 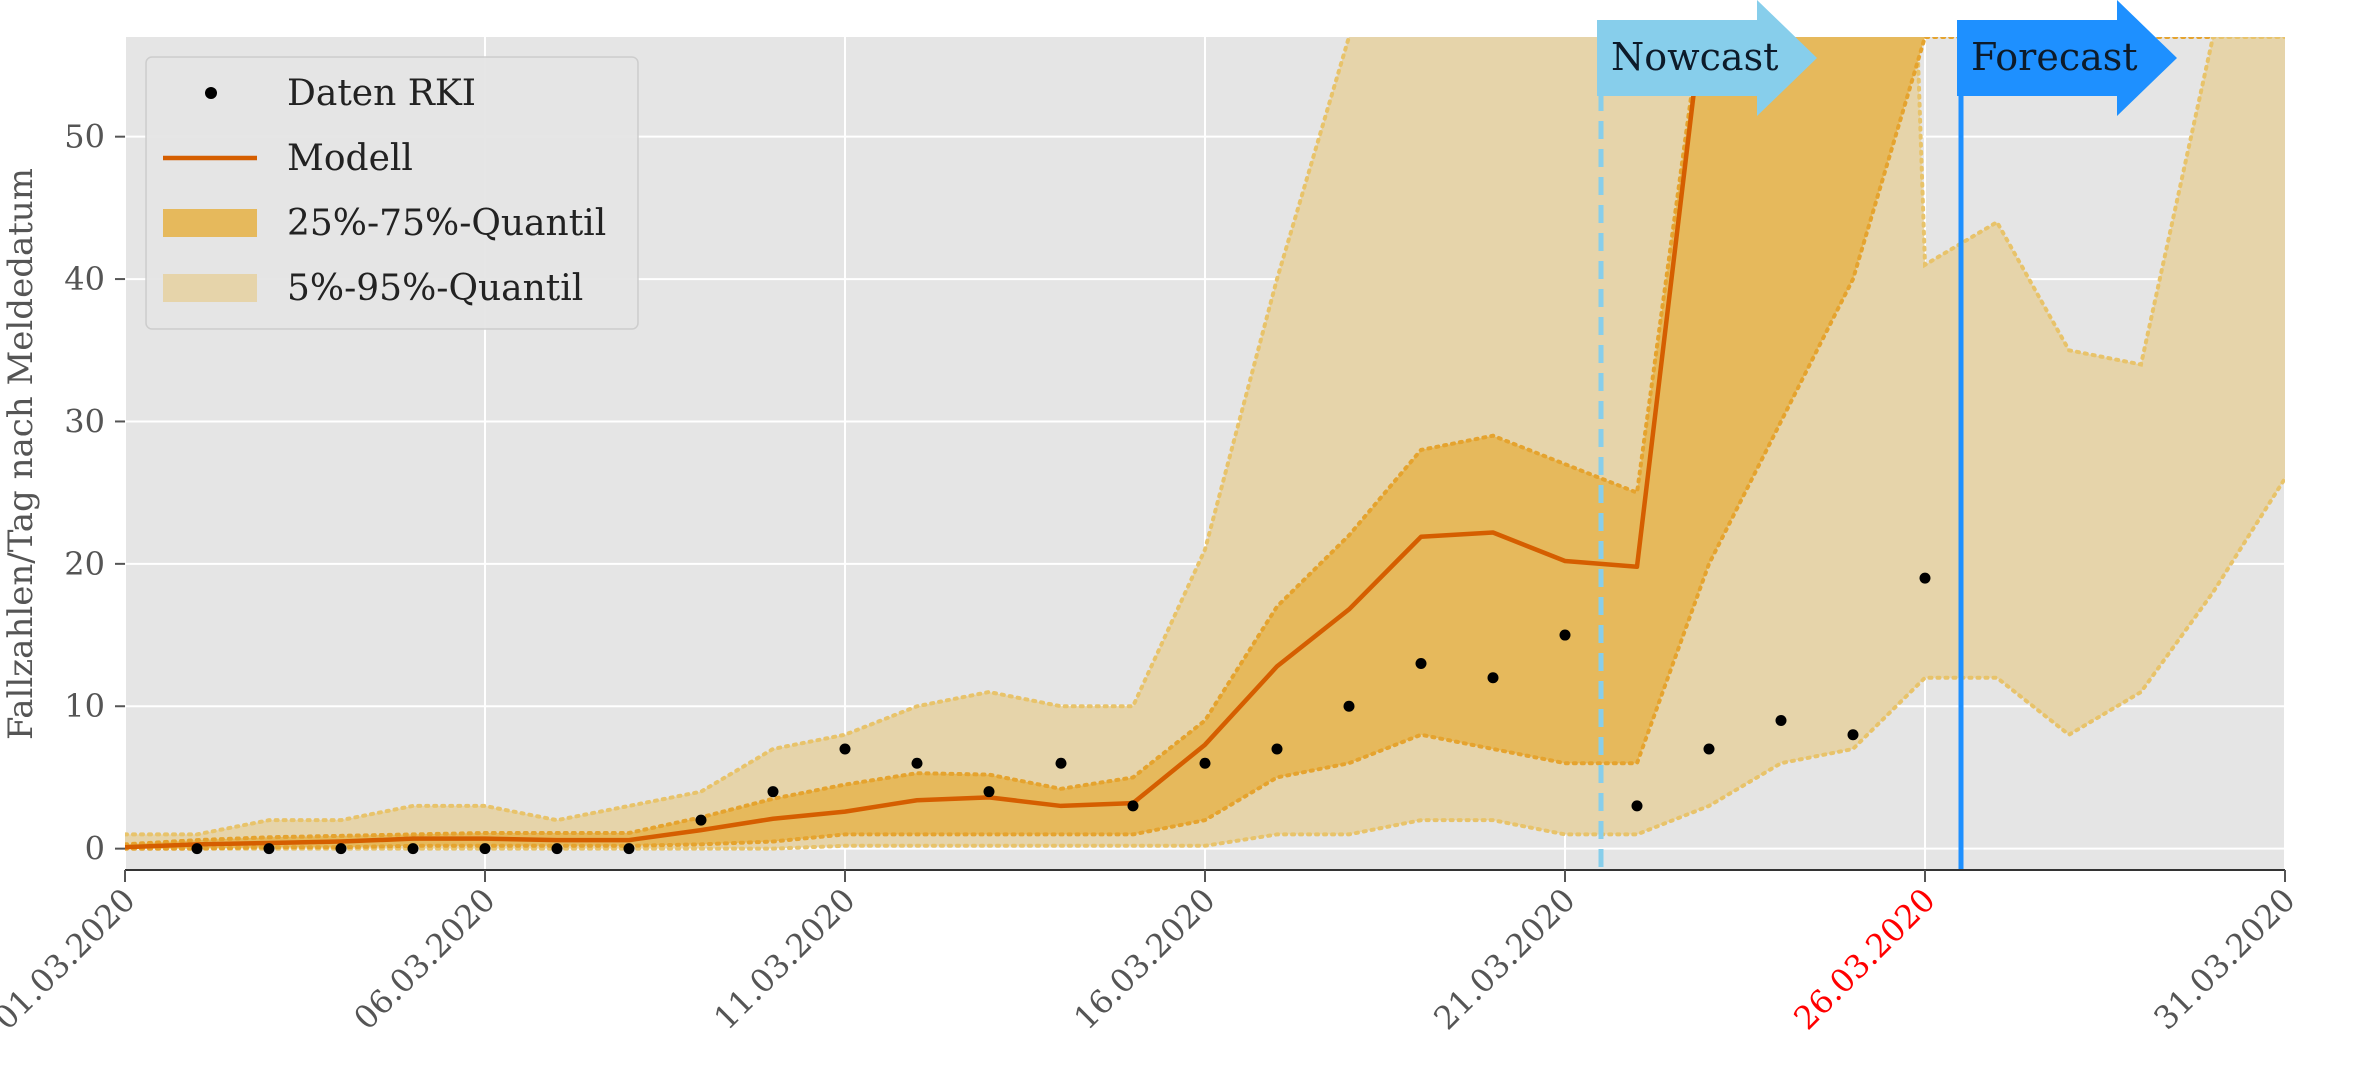 I want to click on nowcast-label: Nowcast, so click(x=1694, y=57).